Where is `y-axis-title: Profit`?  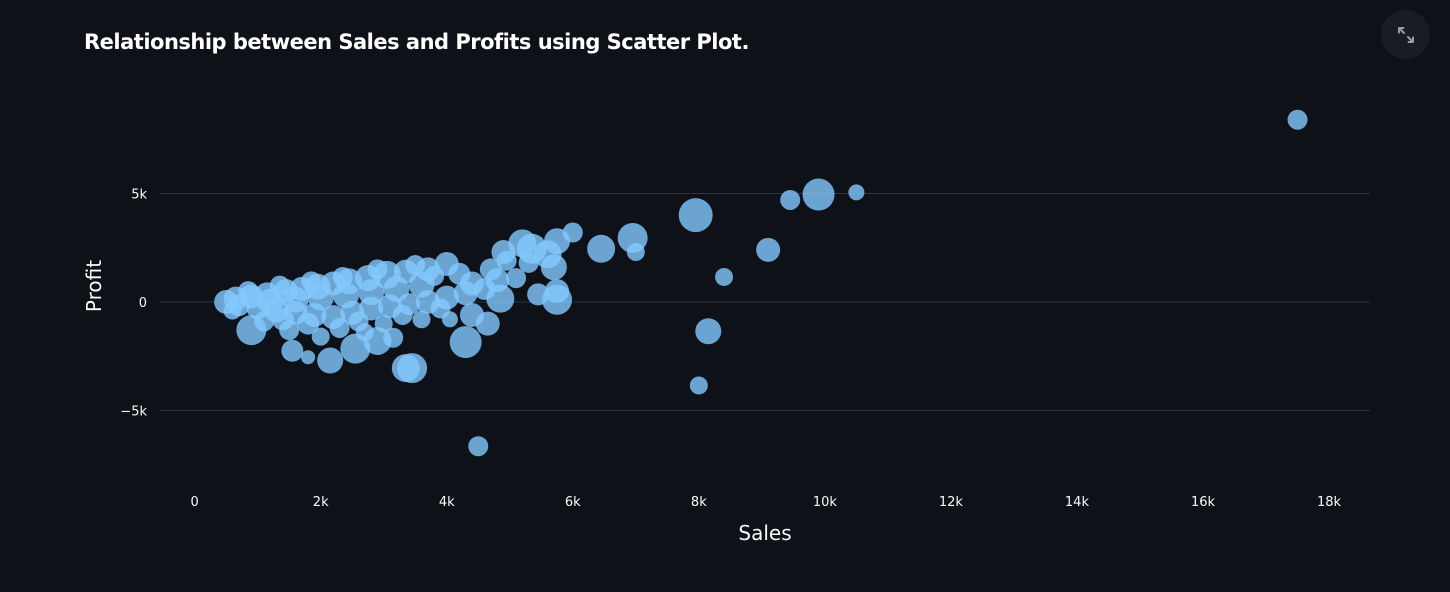
y-axis-title: Profit is located at coordinates (94, 286).